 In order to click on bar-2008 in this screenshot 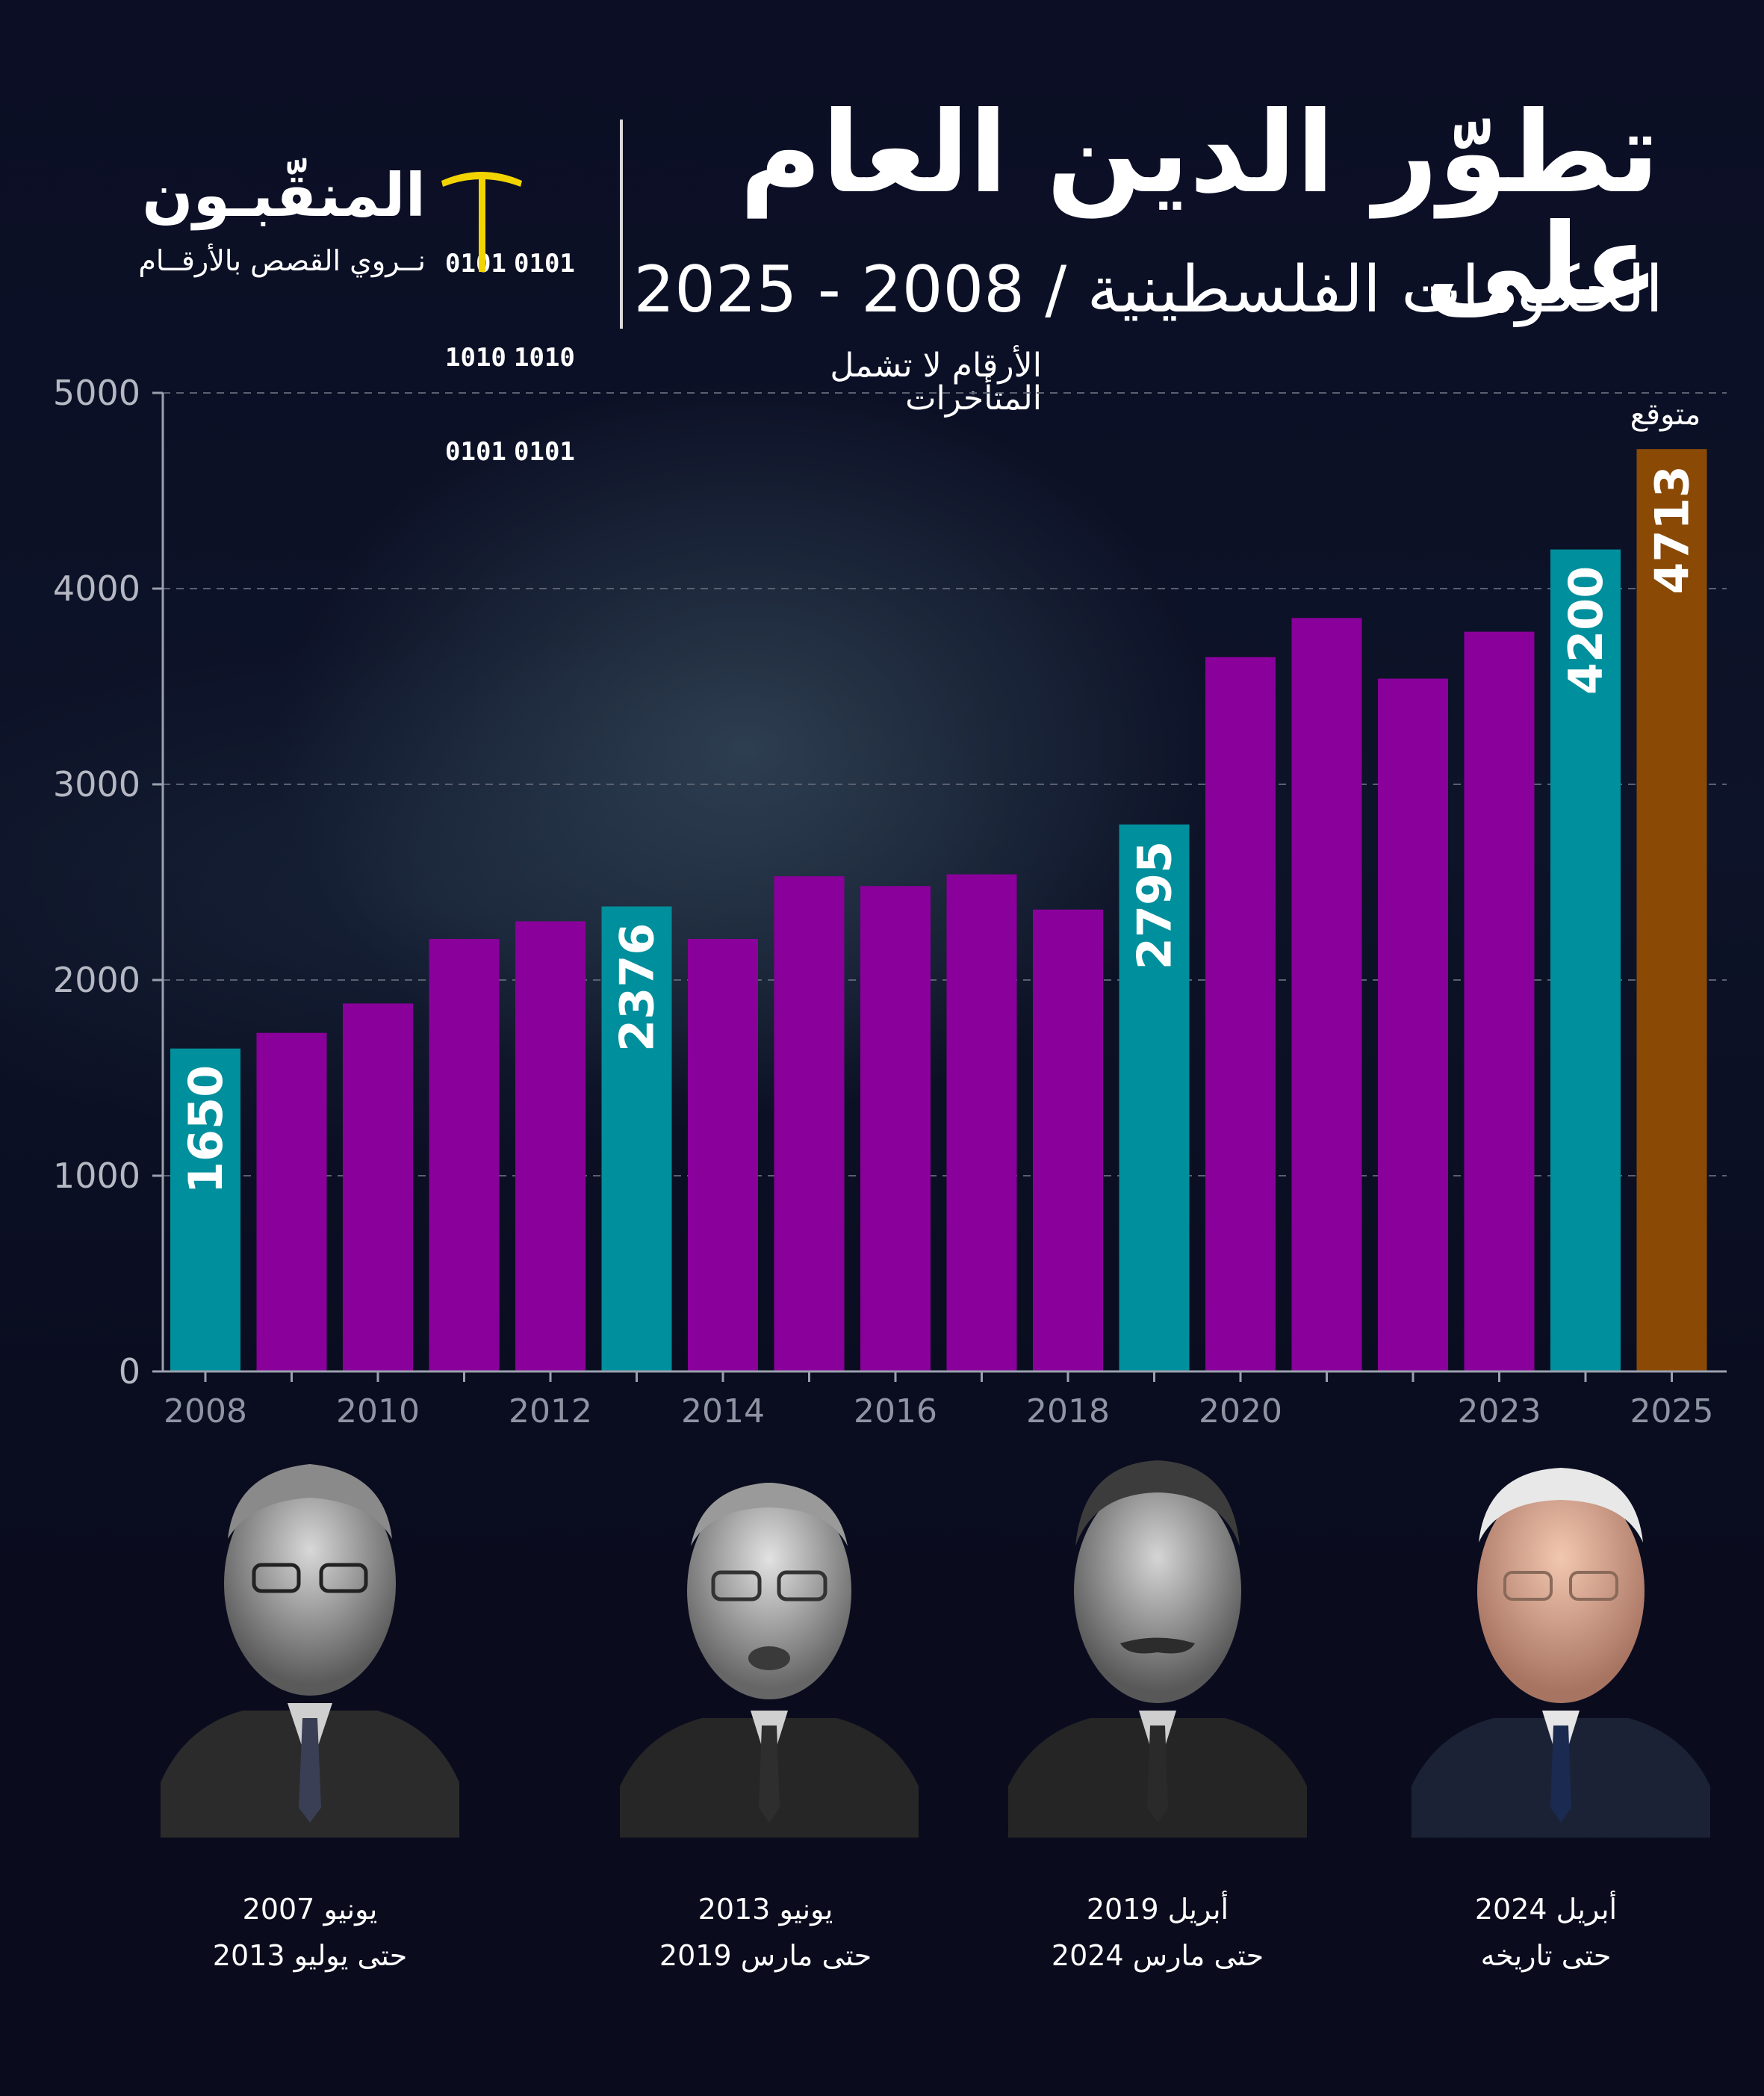, I will do `click(205, 1209)`.